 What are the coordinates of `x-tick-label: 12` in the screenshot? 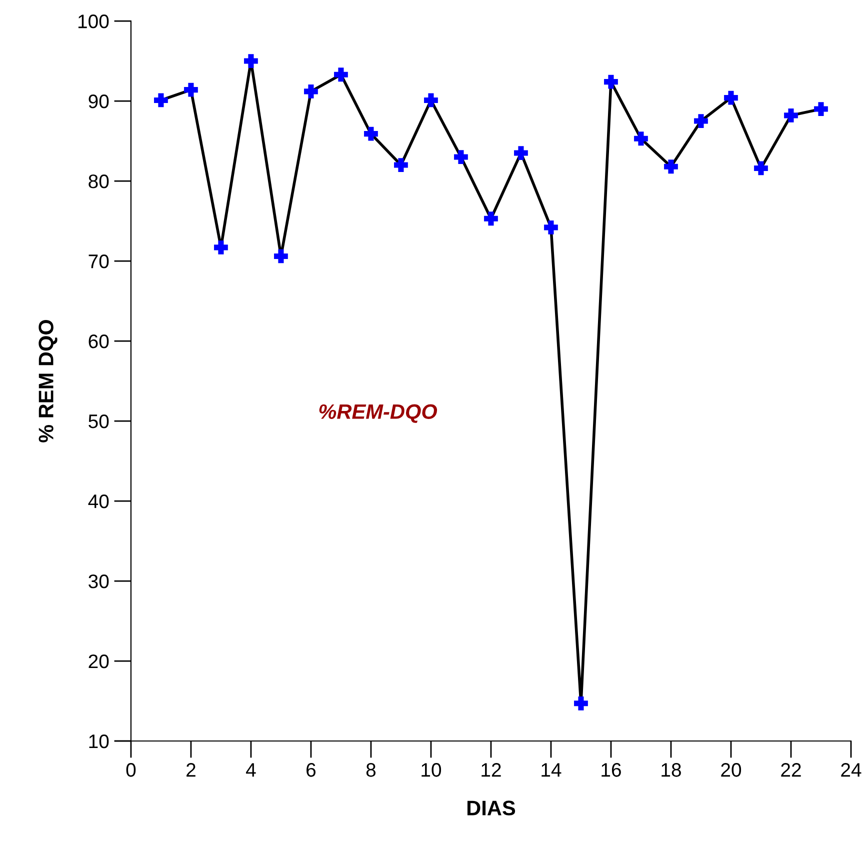 It's located at (491, 770).